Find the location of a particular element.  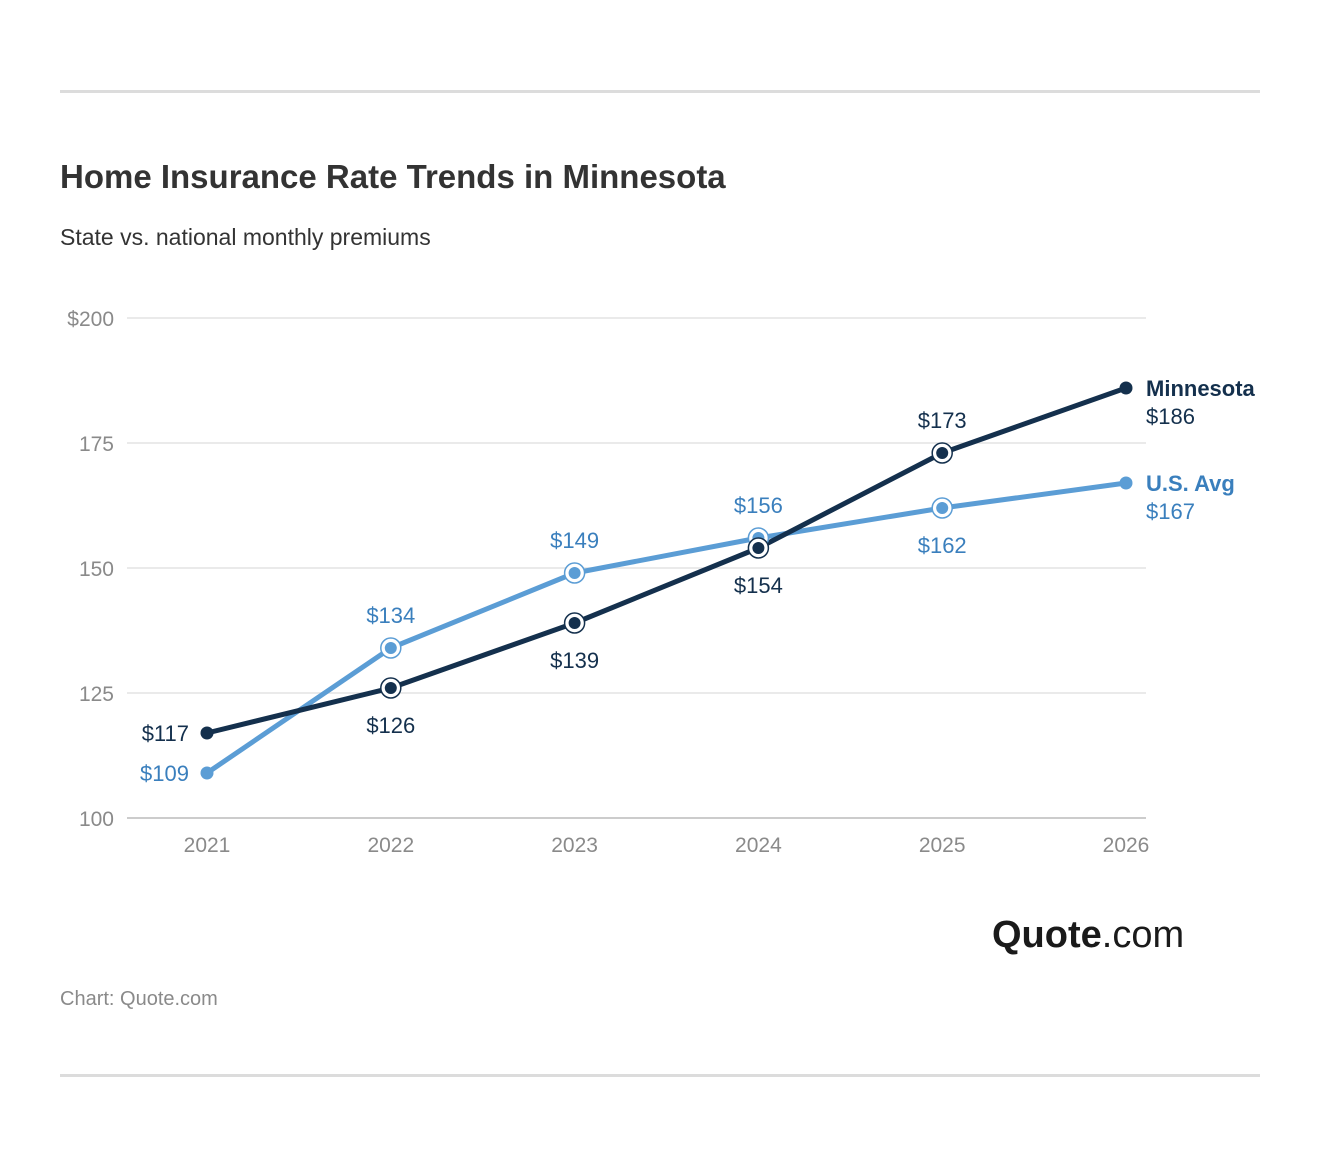

x-tick-label: 2022 is located at coordinates (390, 845).